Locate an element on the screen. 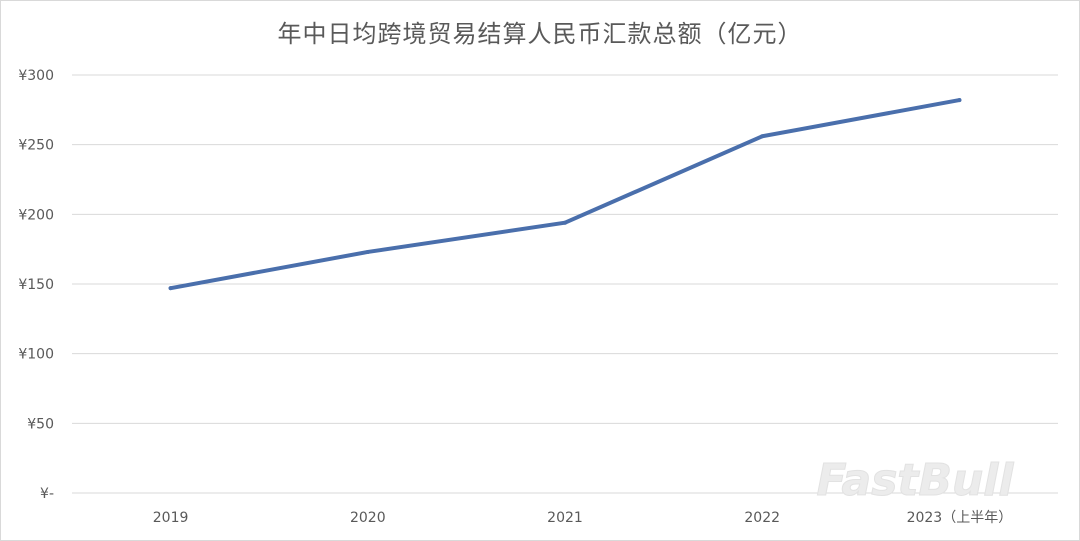 This screenshot has width=1080, height=541. x-tick-label: 2022 is located at coordinates (762, 518).